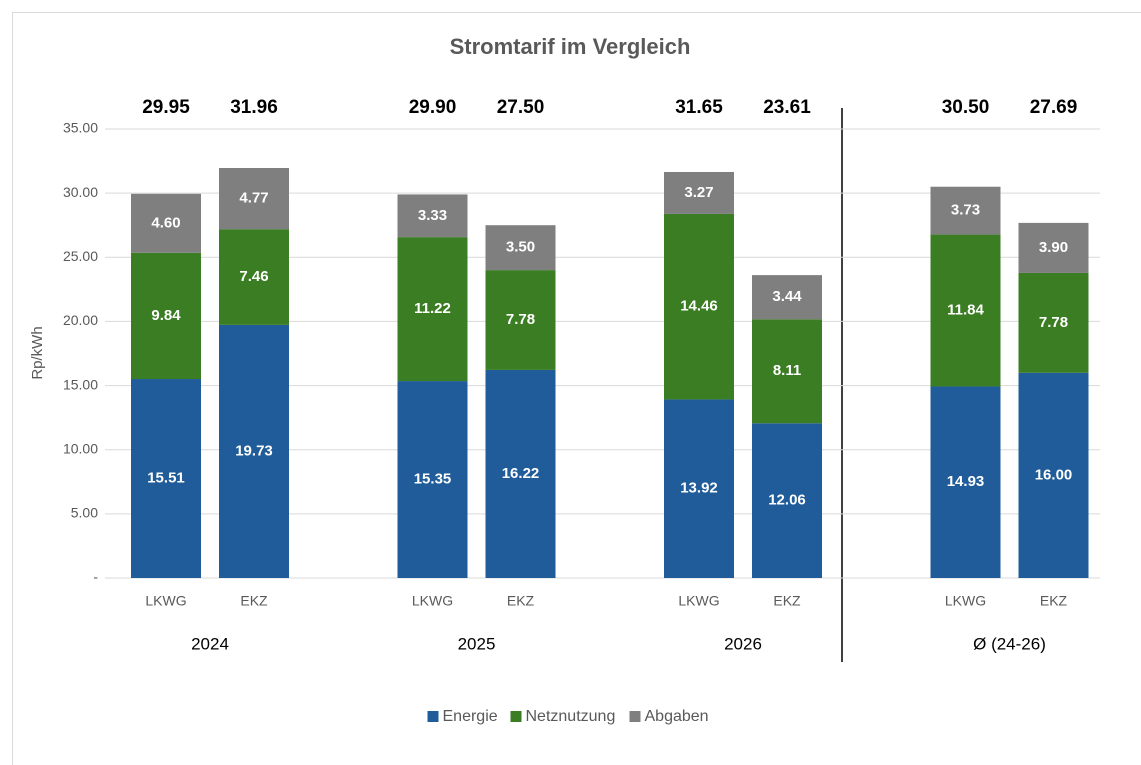  What do you see at coordinates (80, 384) in the screenshot?
I see `y-tick-label: 15.00` at bounding box center [80, 384].